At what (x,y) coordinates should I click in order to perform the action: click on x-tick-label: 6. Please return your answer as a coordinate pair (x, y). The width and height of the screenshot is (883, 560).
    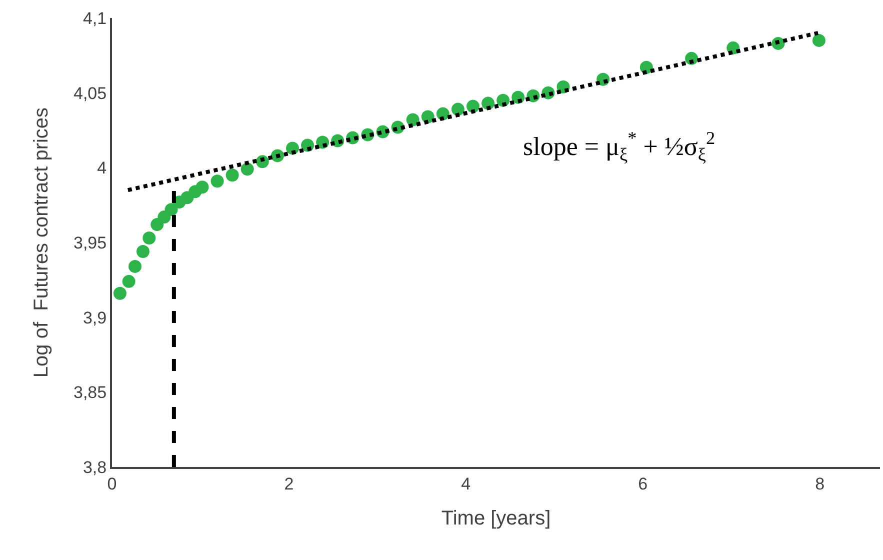
    Looking at the image, I should click on (643, 484).